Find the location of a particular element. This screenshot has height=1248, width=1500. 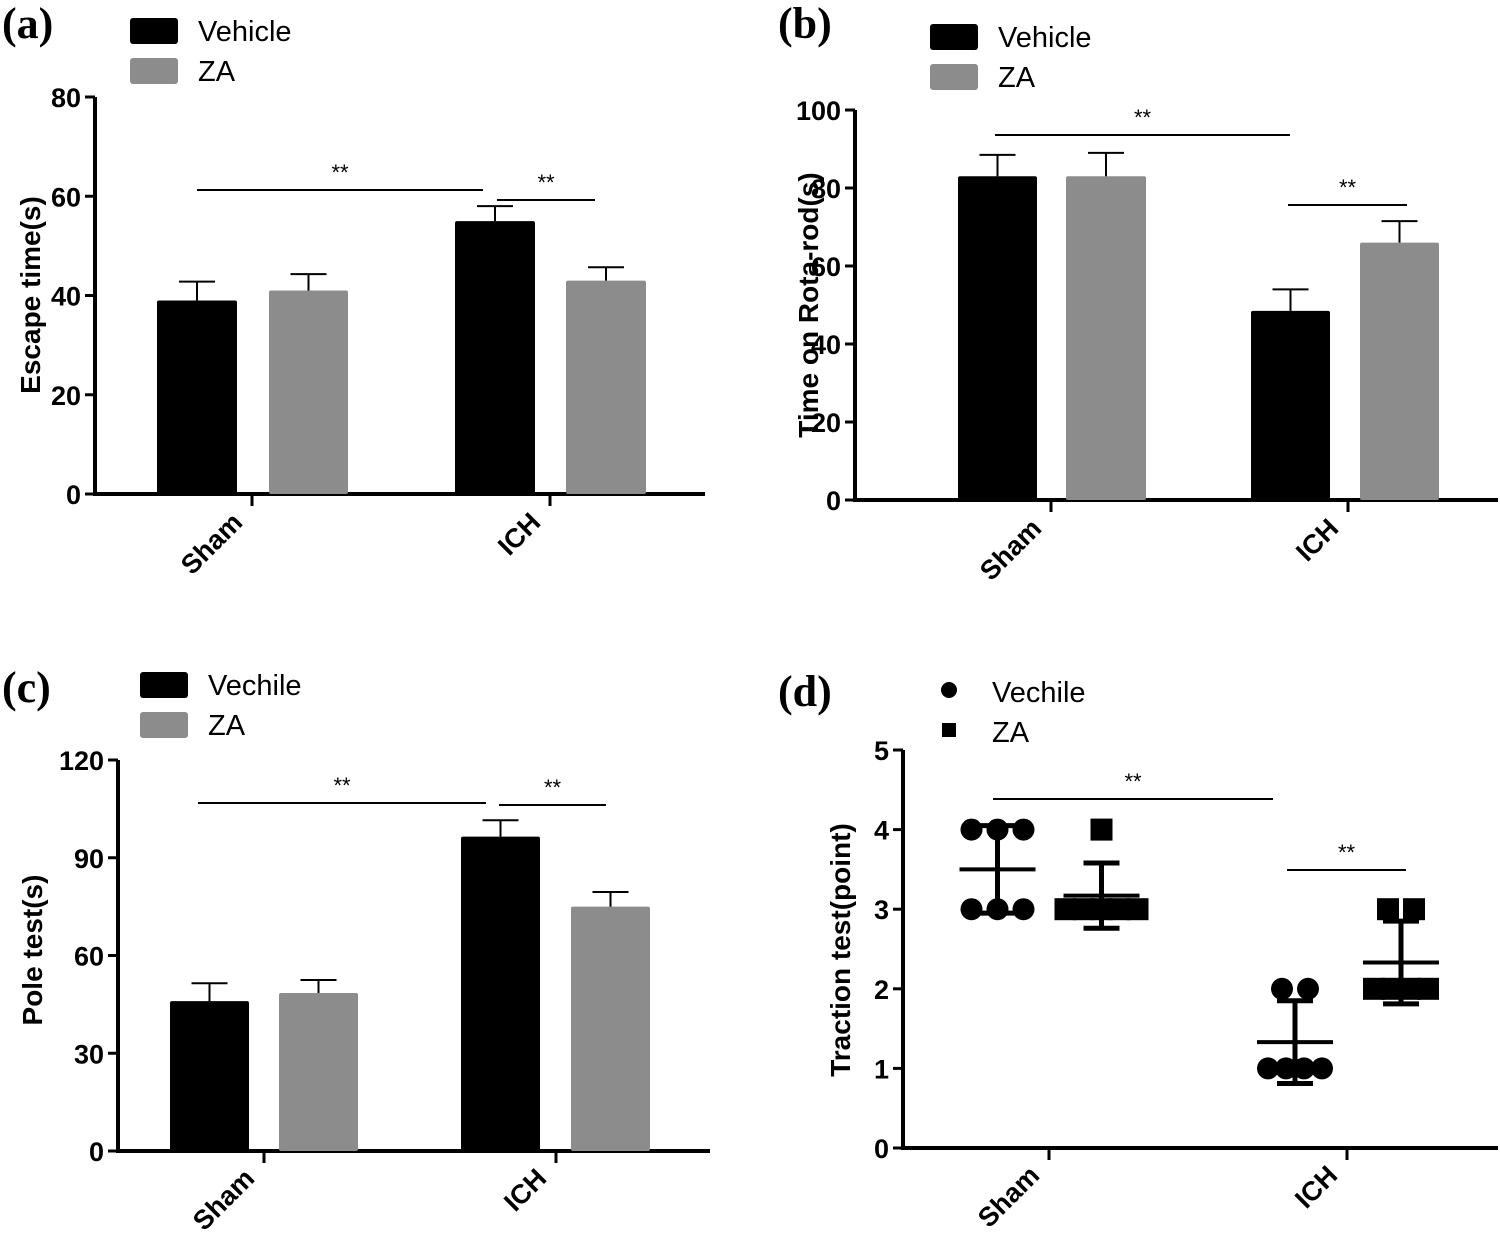

y-axis-title: Pole test(s) is located at coordinates (32, 950).